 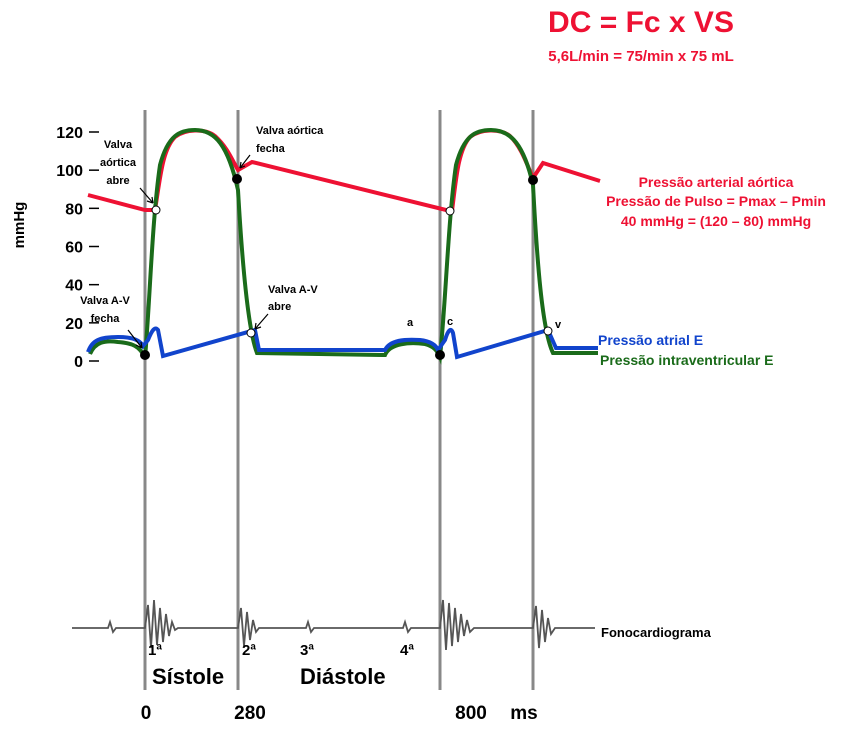 What do you see at coordinates (687, 360) in the screenshot?
I see `legend-text: Pressão intraventricular E` at bounding box center [687, 360].